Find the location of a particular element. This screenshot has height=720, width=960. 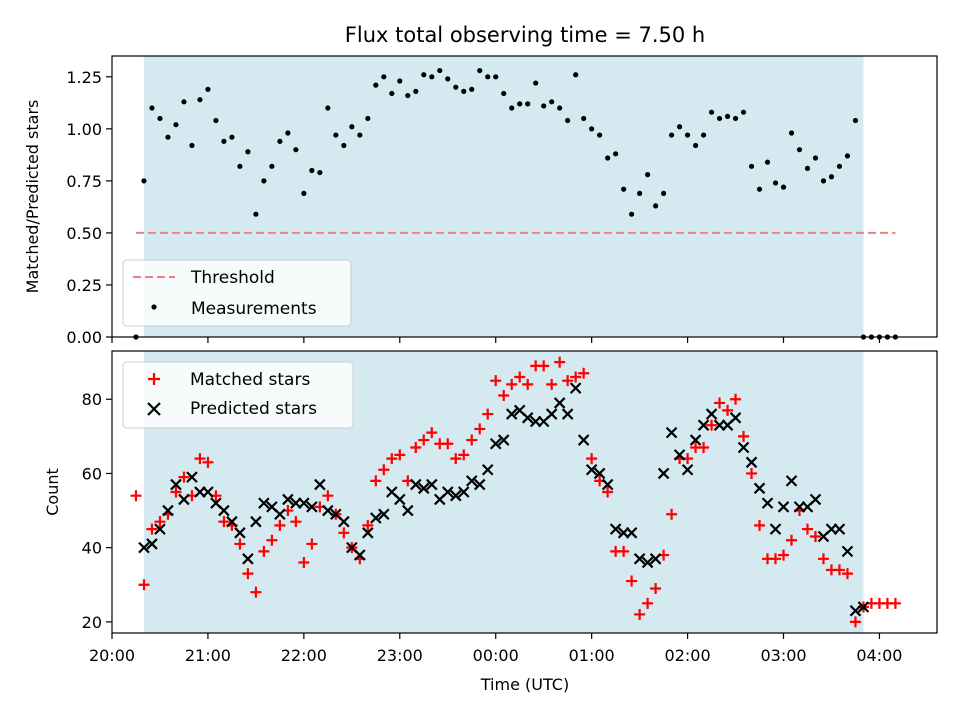

legend-predicted-swatch is located at coordinates (154, 409).